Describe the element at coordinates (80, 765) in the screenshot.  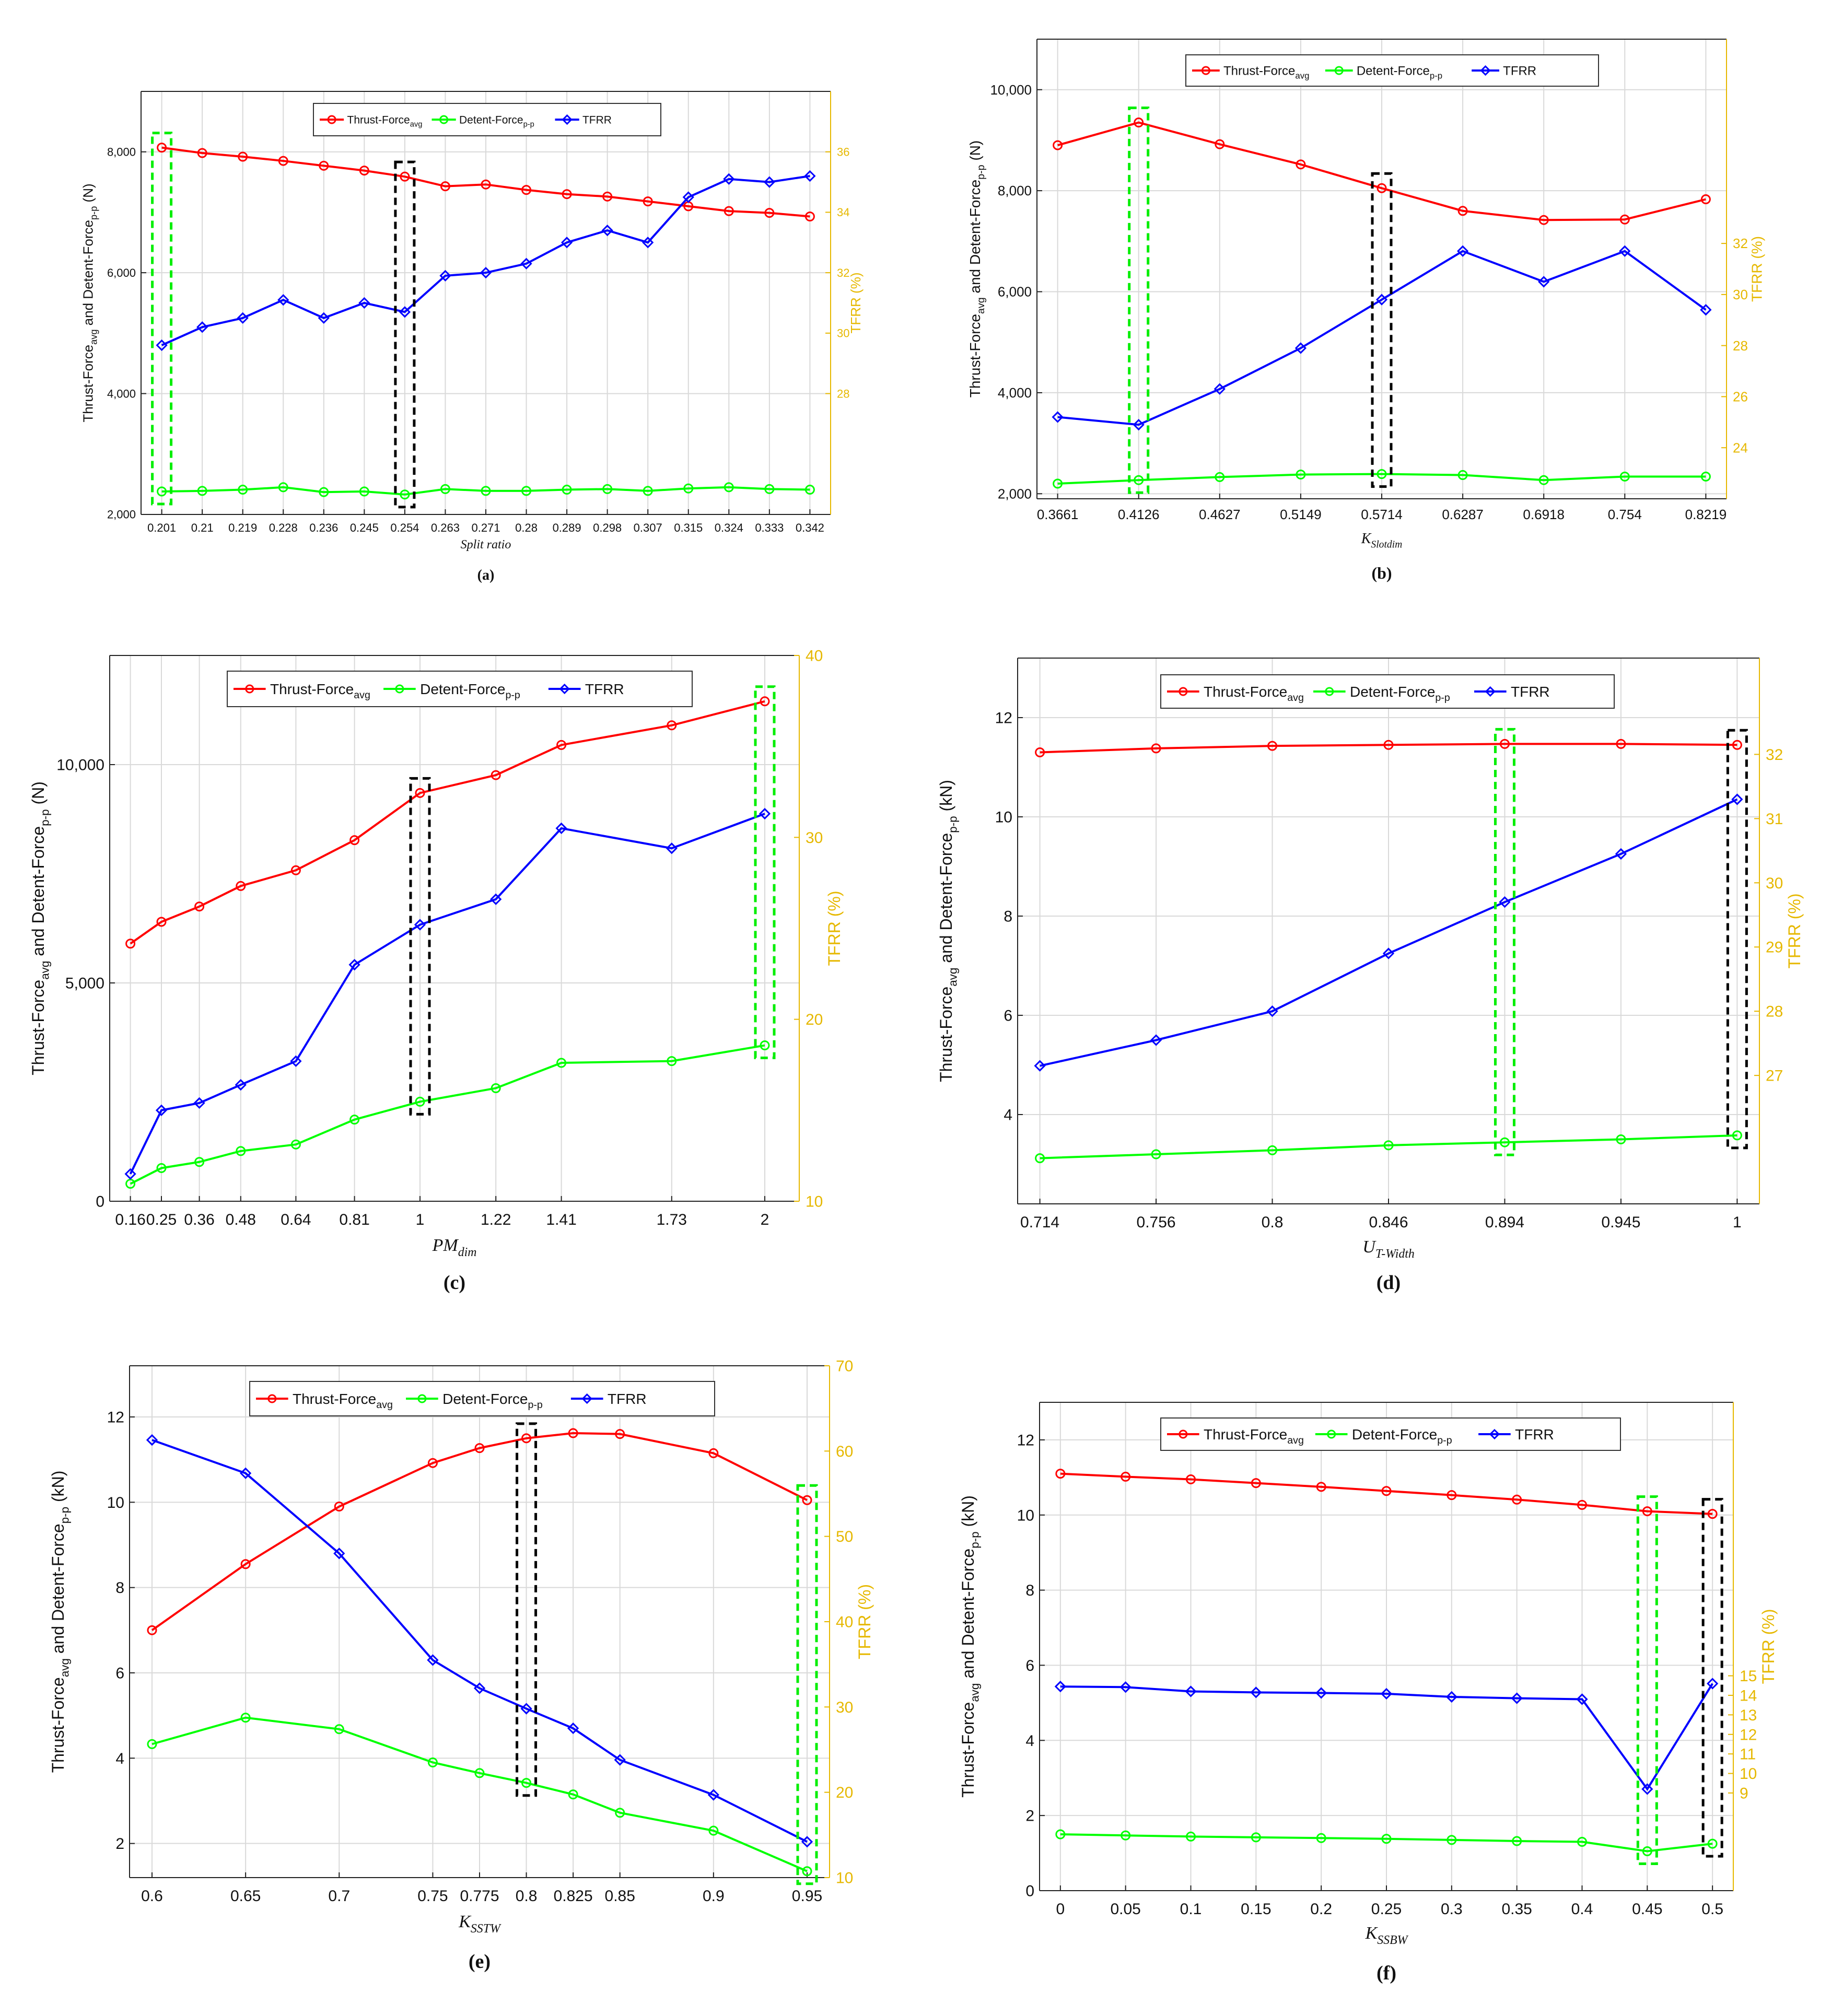
I see `y-tick-label: 10,000` at that location.